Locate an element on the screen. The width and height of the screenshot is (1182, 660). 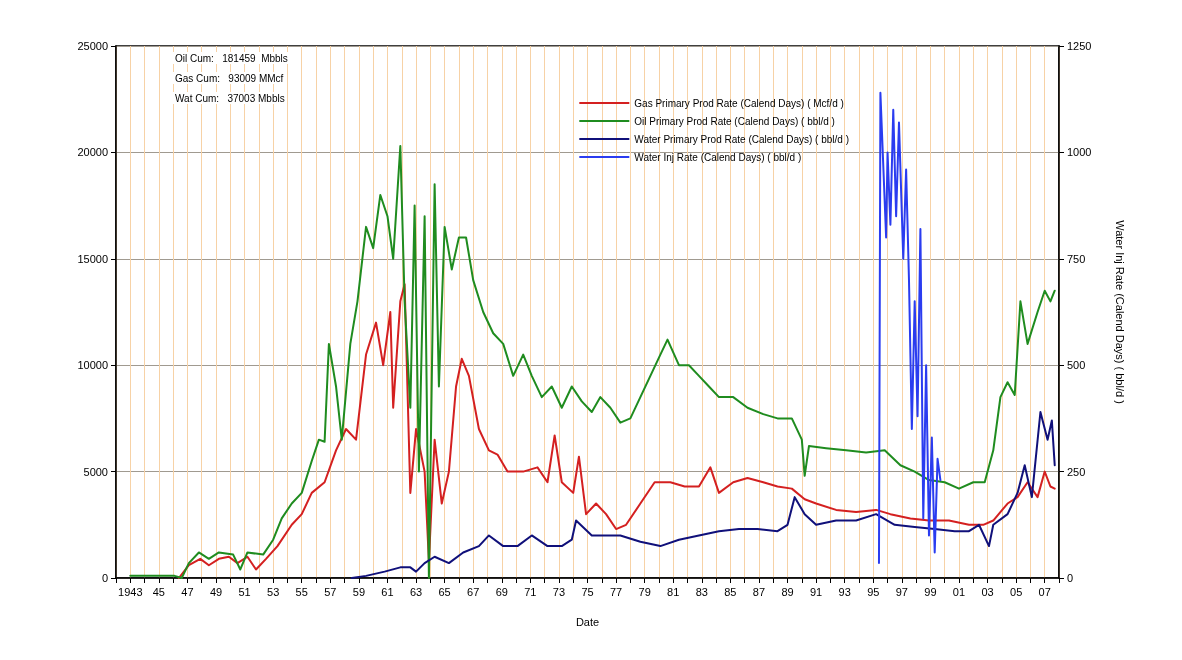
x-tick-label: 99 is located at coordinates (930, 591).